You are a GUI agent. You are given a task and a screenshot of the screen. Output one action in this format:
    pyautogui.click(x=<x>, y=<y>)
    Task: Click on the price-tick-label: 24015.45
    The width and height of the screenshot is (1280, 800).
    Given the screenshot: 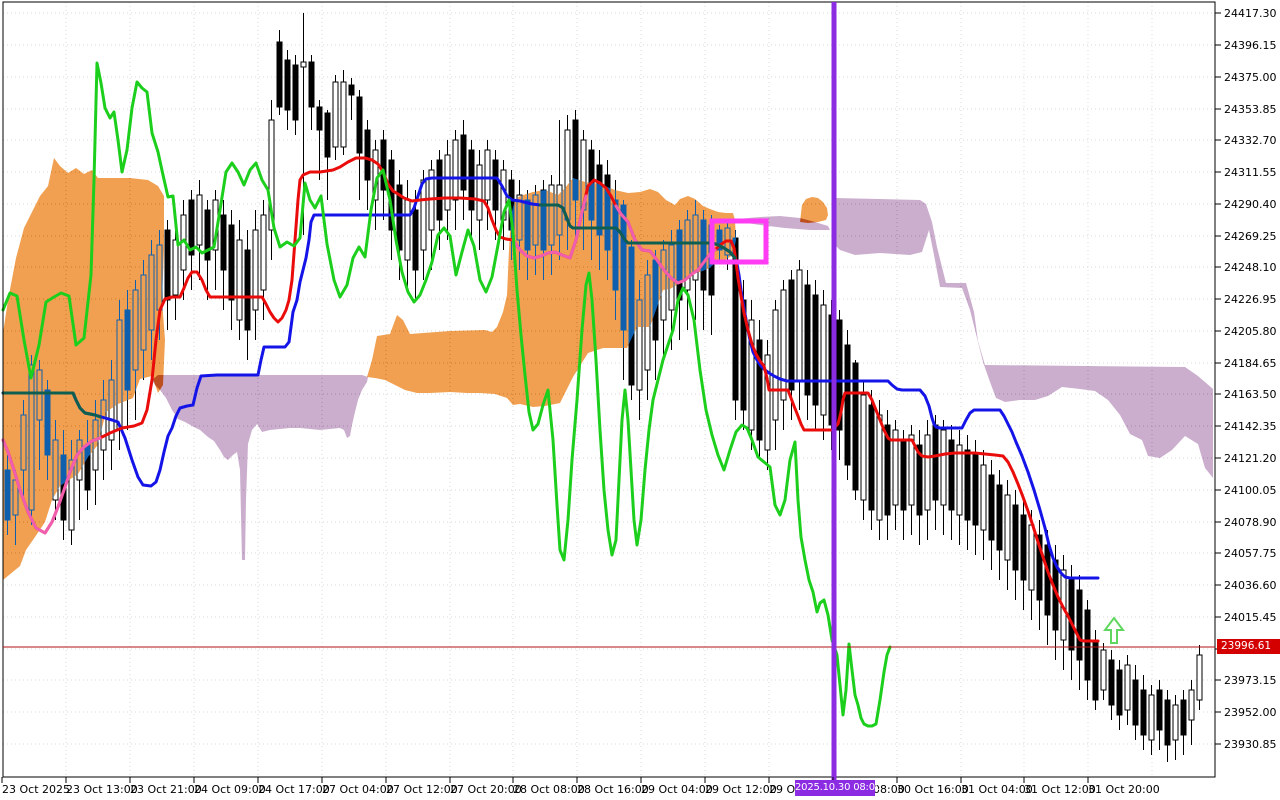 What is the action you would take?
    pyautogui.click(x=1250, y=617)
    